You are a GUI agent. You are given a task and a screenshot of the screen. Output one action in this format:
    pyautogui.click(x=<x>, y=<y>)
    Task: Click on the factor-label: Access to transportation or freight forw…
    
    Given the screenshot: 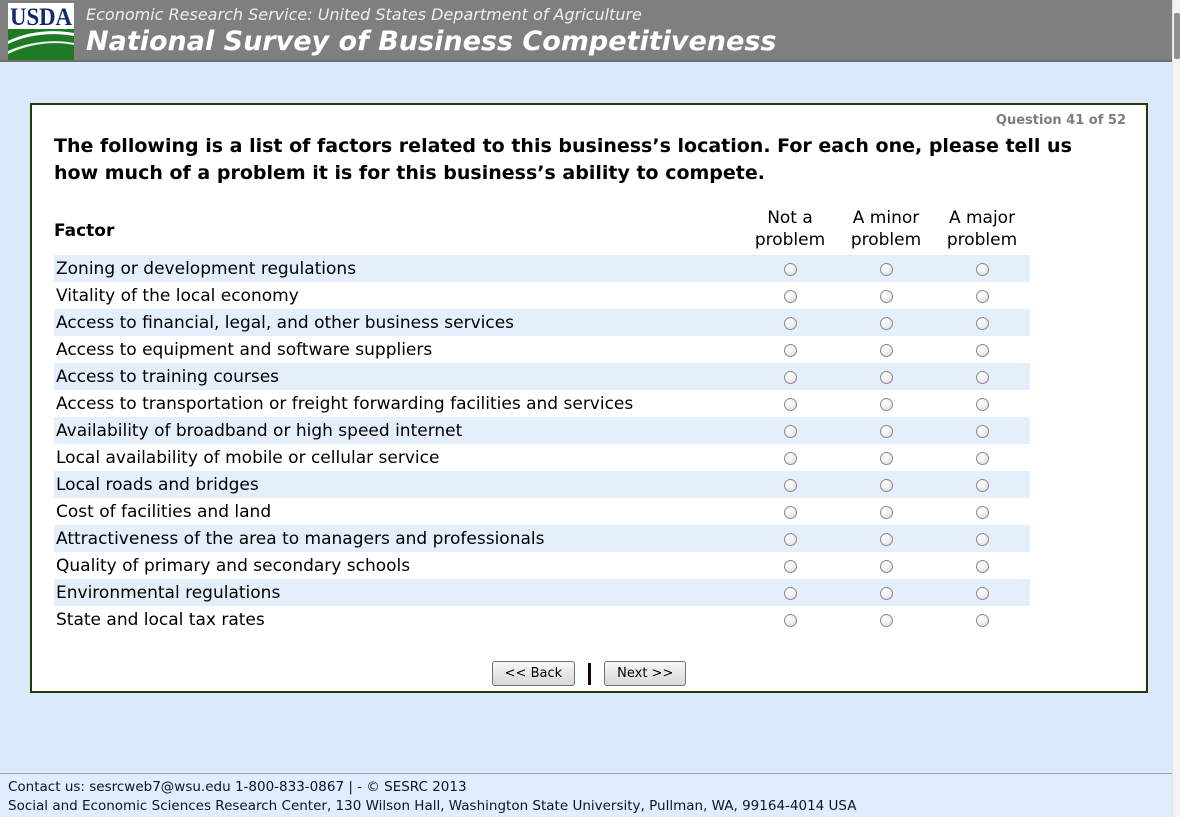 What is the action you would take?
    pyautogui.click(x=345, y=403)
    